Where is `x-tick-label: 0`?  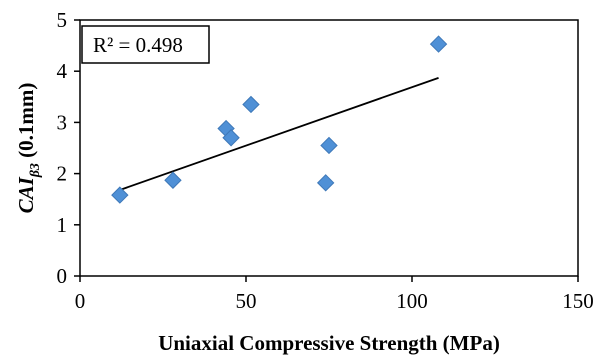
x-tick-label: 0 is located at coordinates (80, 301).